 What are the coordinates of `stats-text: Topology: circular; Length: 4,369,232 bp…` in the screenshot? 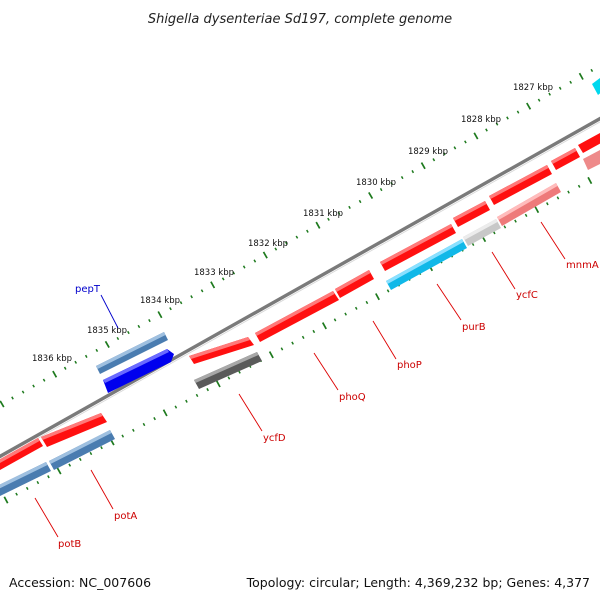 It's located at (418, 582).